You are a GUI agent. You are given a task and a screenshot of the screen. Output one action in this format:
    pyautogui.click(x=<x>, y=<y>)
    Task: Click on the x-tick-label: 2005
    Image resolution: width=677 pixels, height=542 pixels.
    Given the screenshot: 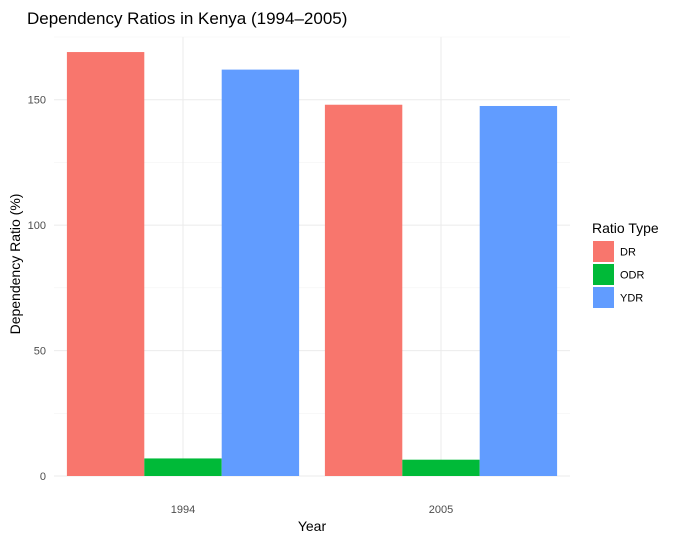 What is the action you would take?
    pyautogui.click(x=441, y=510)
    